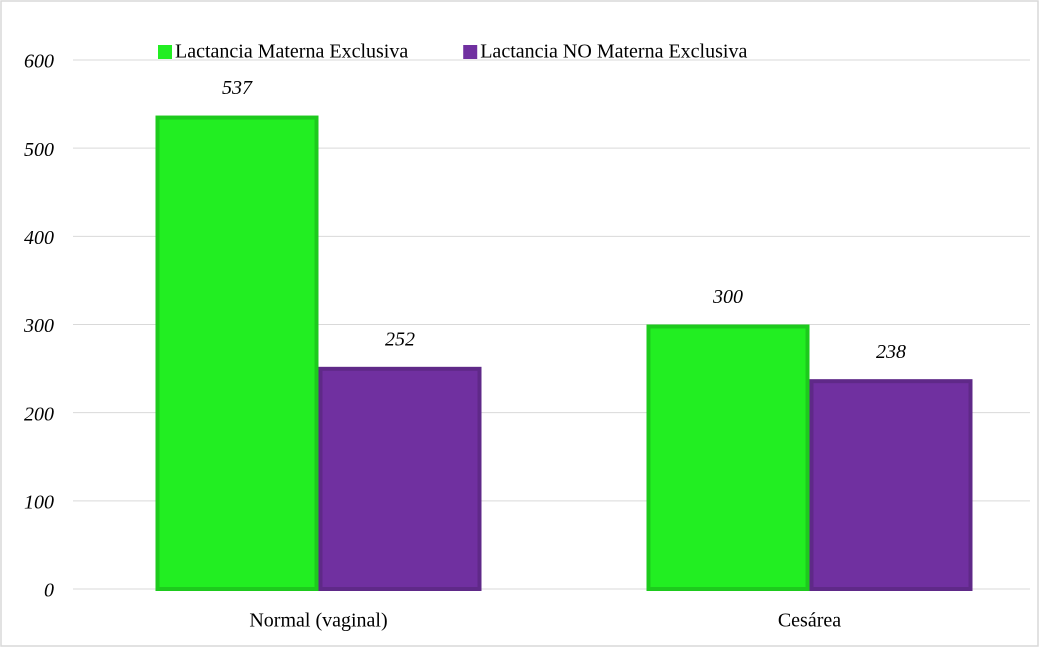 Image resolution: width=1041 pixels, height=648 pixels. What do you see at coordinates (891, 352) in the screenshot?
I see `data-label: 238` at bounding box center [891, 352].